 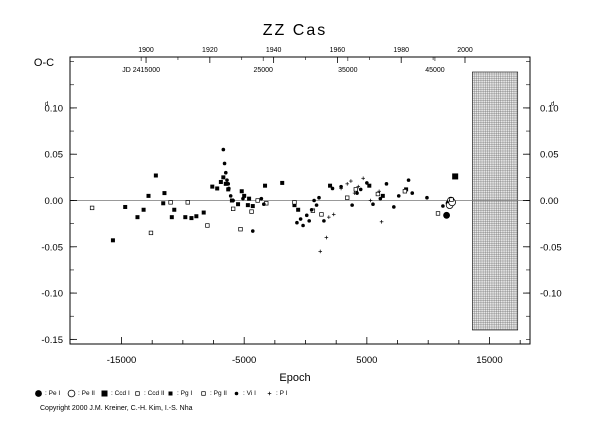 What do you see at coordinates (249, 393) in the screenshot?
I see `legend-label: : Vi I` at bounding box center [249, 393].